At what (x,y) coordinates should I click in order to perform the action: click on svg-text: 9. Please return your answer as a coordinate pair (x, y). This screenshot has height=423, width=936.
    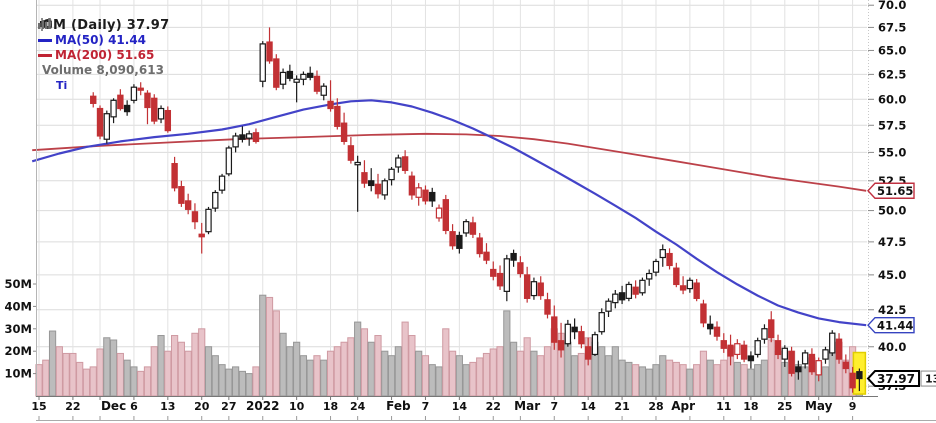
    Looking at the image, I should click on (853, 406).